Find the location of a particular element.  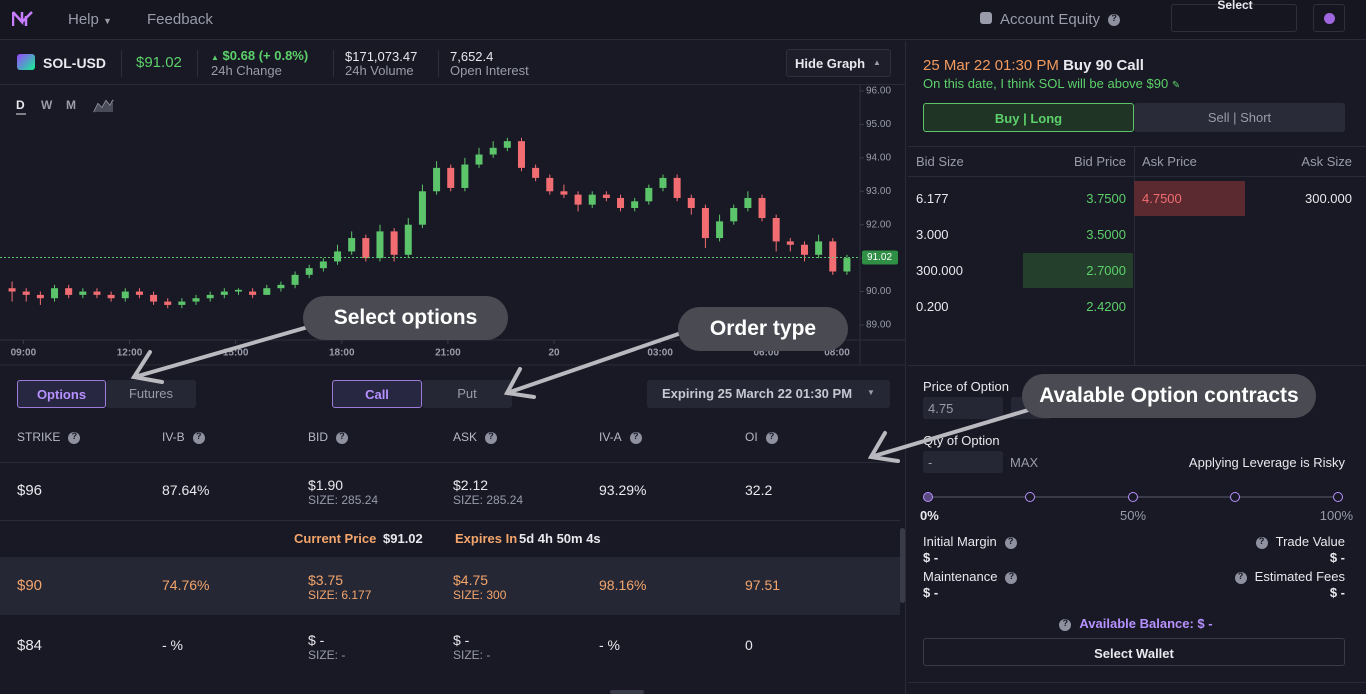

bid: $3.75 is located at coordinates (326, 580).